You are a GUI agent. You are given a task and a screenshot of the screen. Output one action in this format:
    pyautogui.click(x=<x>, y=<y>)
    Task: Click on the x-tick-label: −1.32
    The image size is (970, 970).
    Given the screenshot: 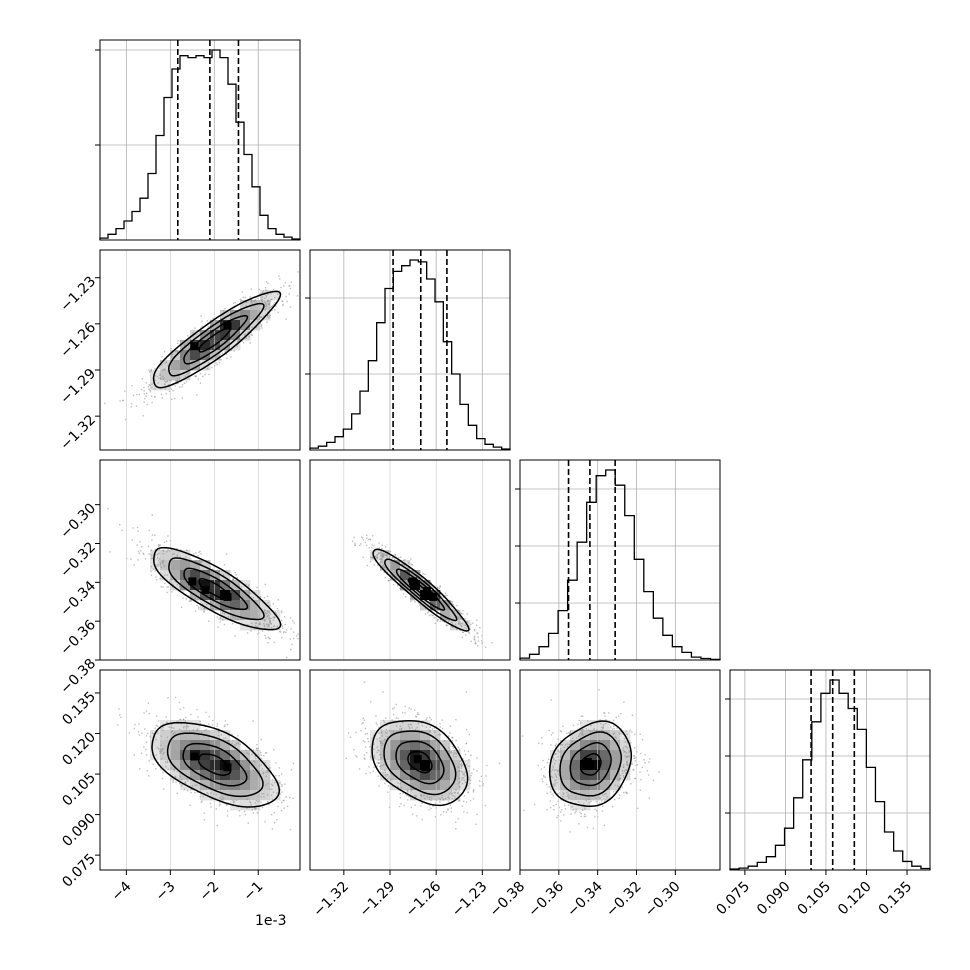 What is the action you would take?
    pyautogui.click(x=331, y=900)
    